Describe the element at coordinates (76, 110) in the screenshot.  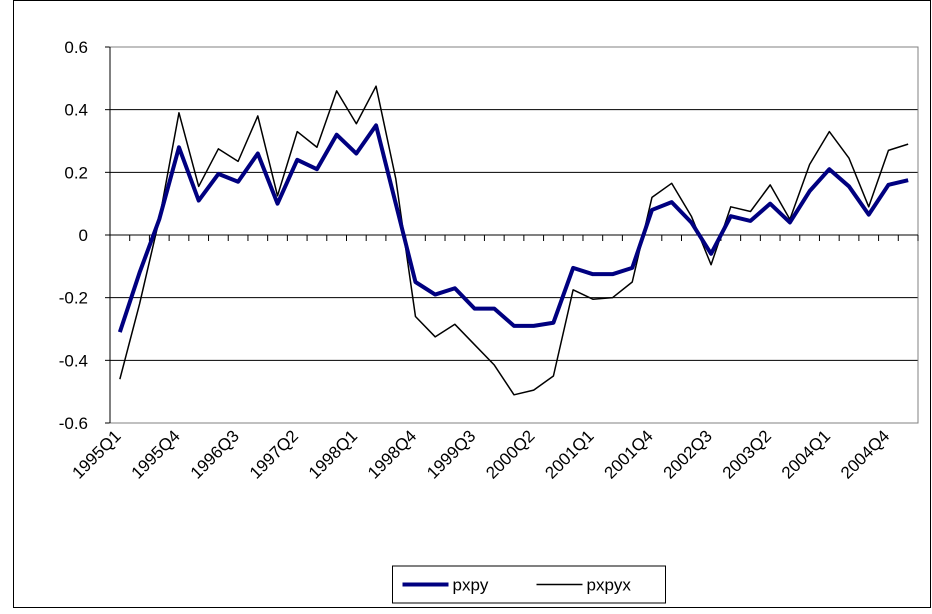
I see `y-tick-label: 0.4` at that location.